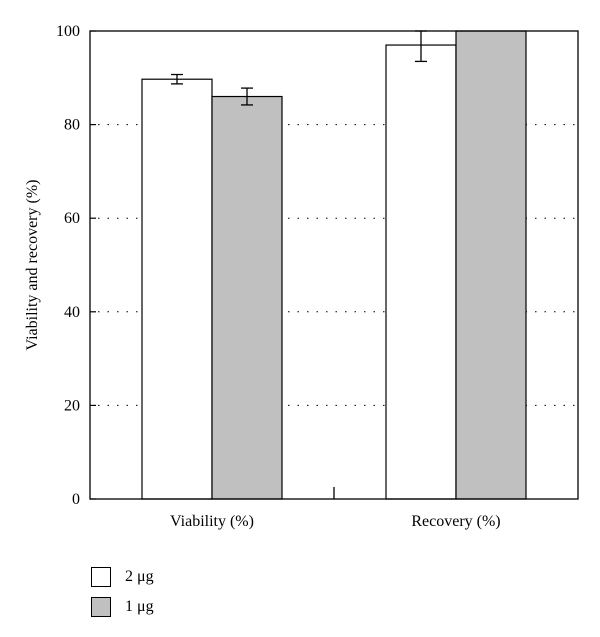  What do you see at coordinates (76, 499) in the screenshot?
I see `y-tick-label: 0` at bounding box center [76, 499].